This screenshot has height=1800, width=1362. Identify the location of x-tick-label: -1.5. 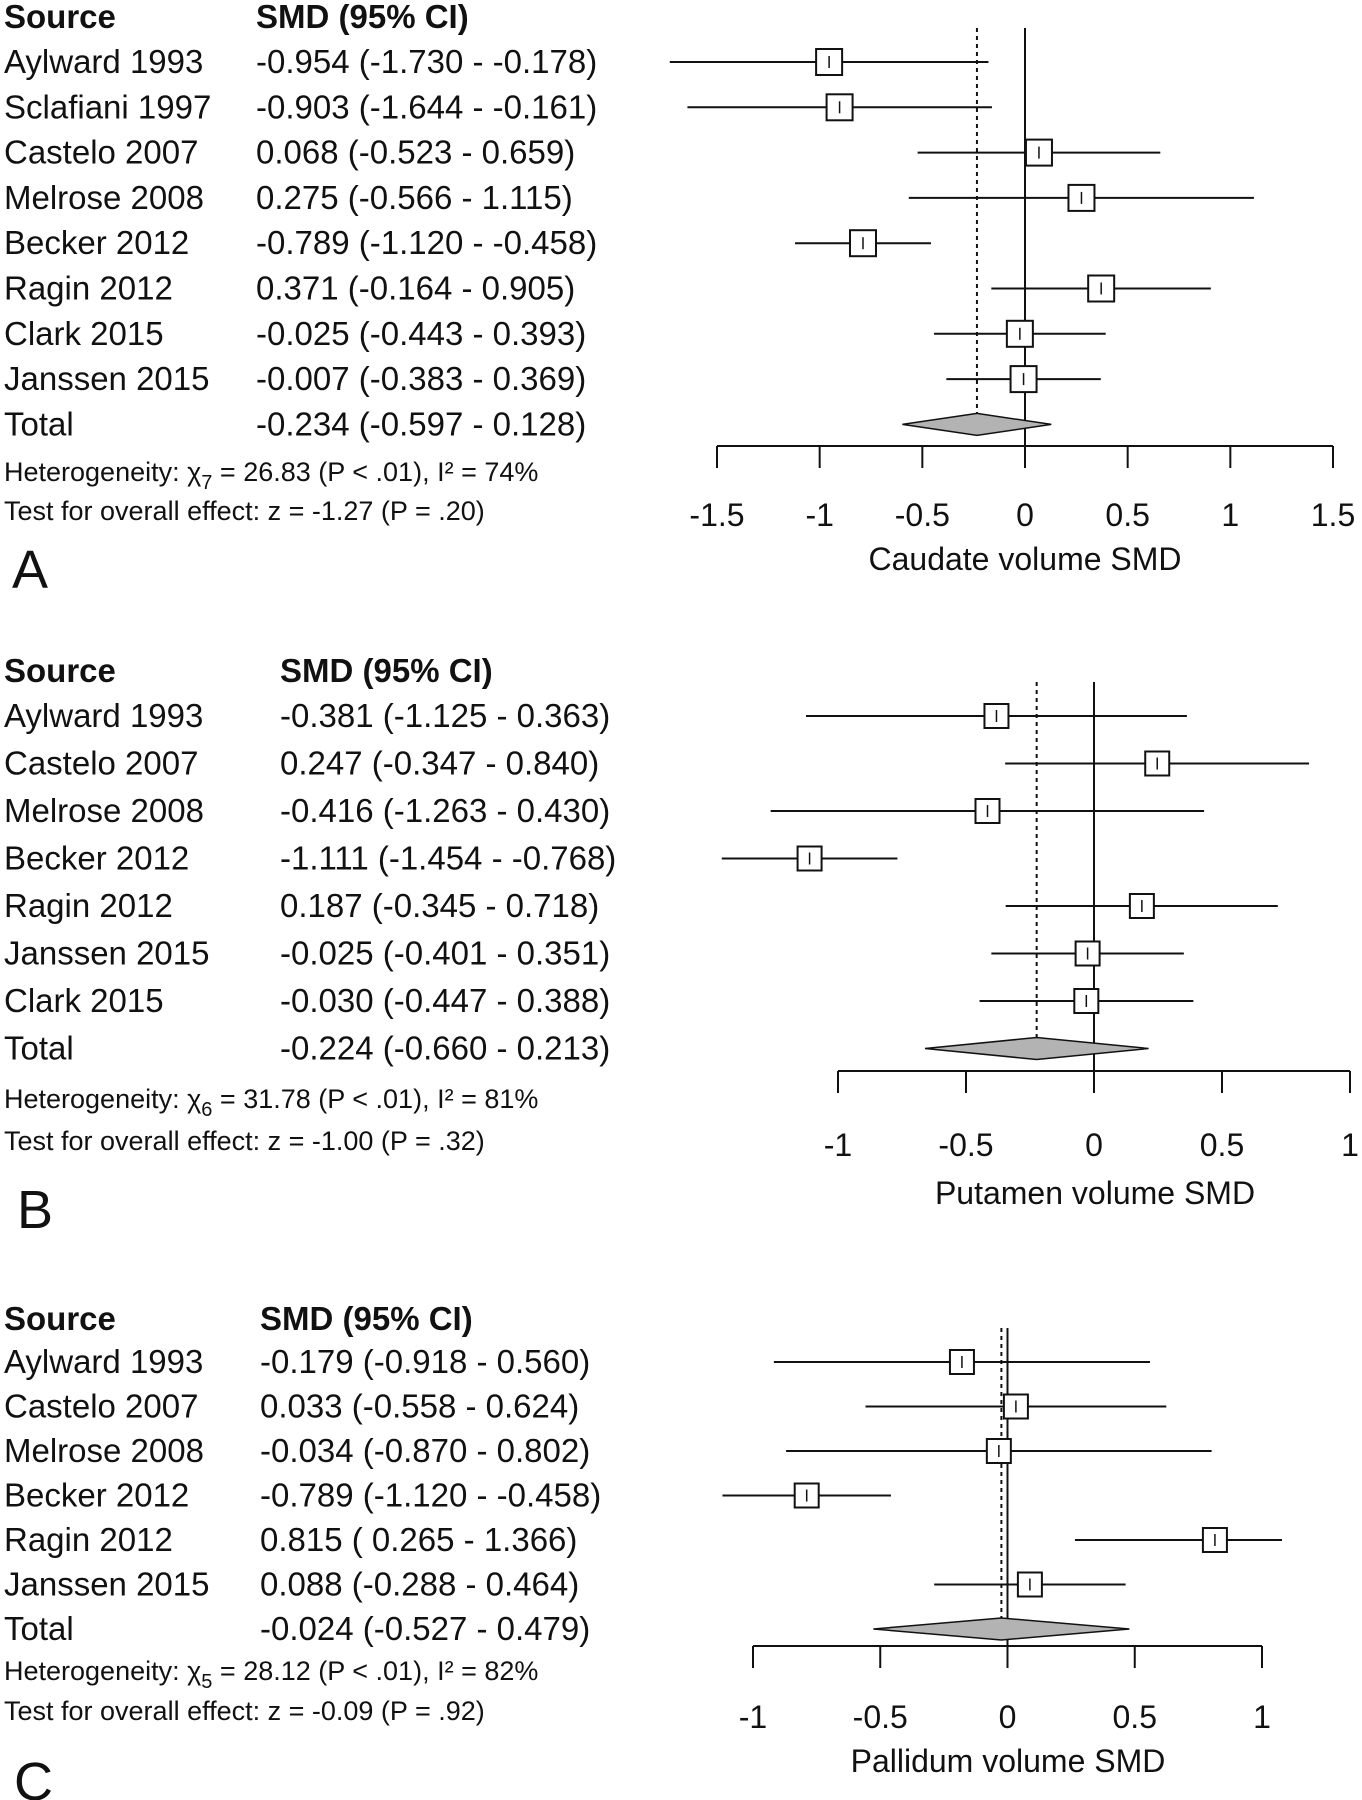
(716, 515).